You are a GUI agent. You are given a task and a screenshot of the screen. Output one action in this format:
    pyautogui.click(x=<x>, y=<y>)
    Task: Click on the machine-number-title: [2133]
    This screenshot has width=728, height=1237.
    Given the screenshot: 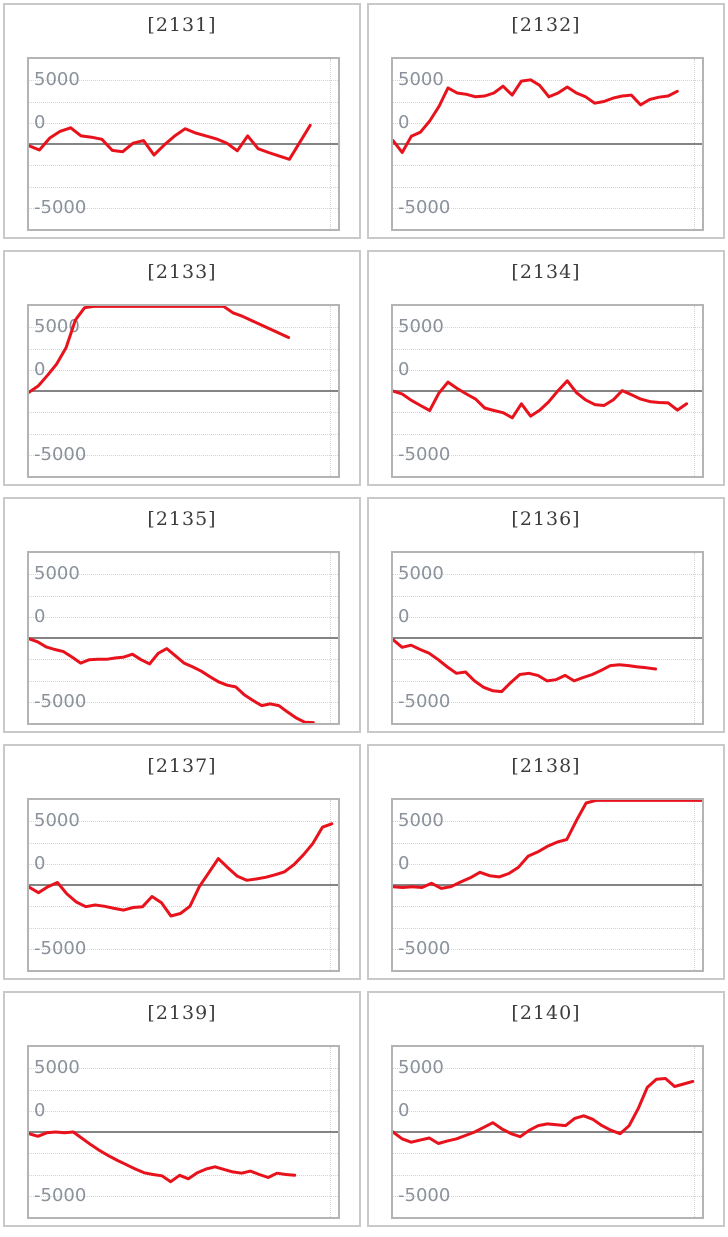 What is the action you would take?
    pyautogui.click(x=182, y=272)
    